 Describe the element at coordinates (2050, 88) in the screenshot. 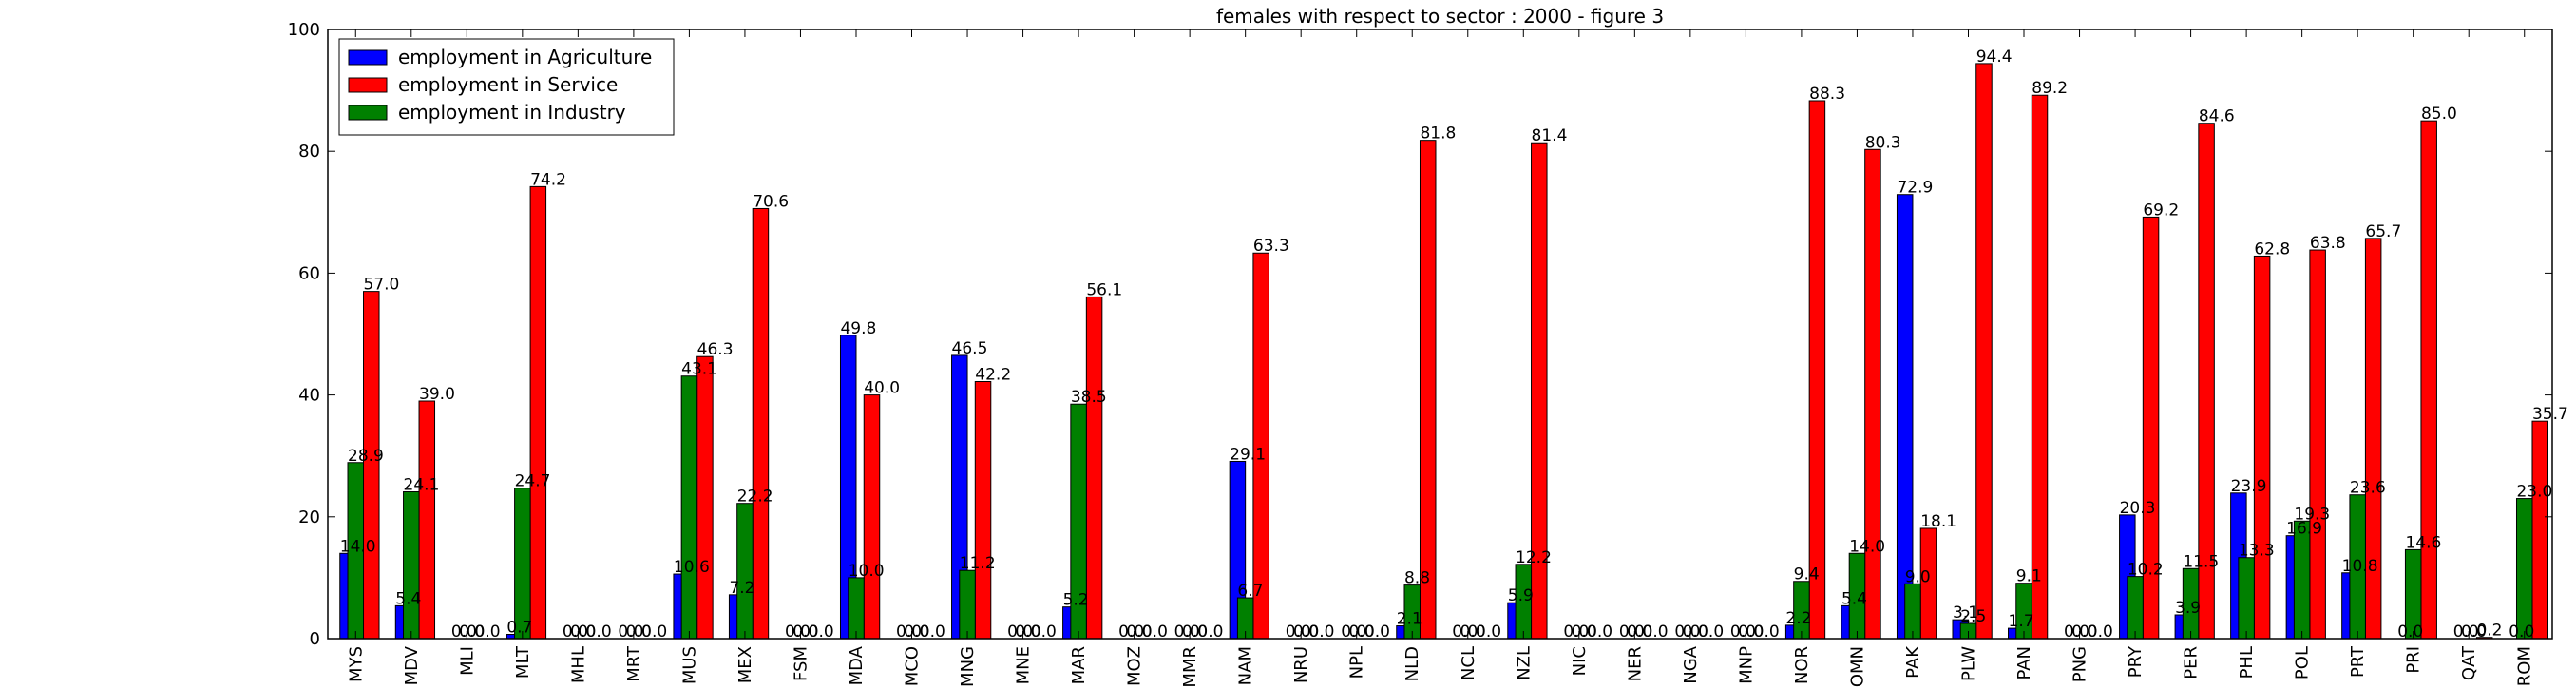

I see `data-label: 89.2` at that location.